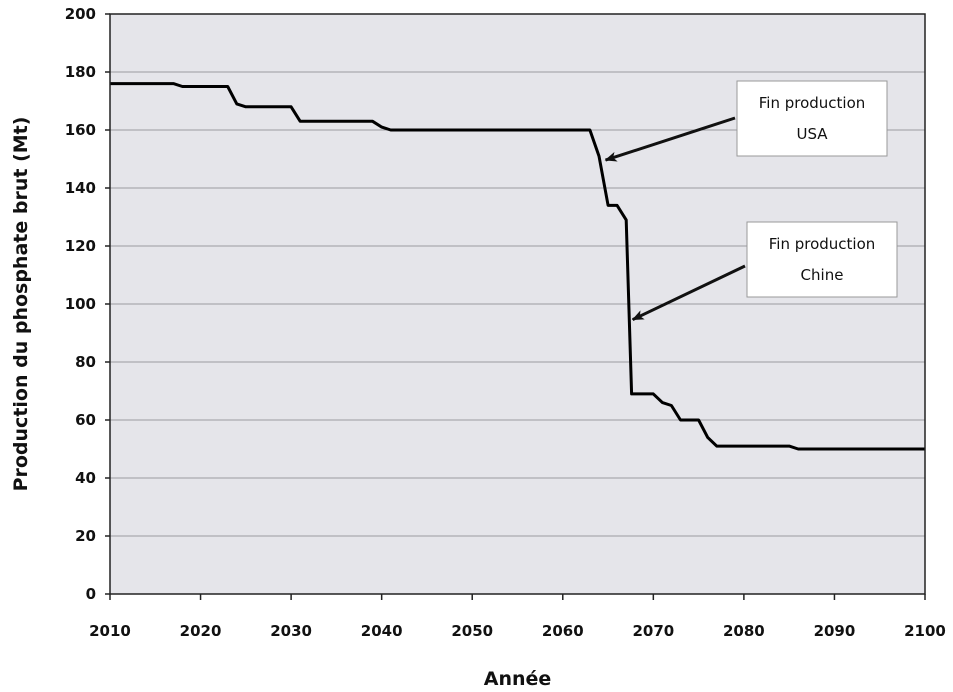 This screenshot has height=692, width=953. What do you see at coordinates (80, 130) in the screenshot?
I see `y-tick-label: 160` at bounding box center [80, 130].